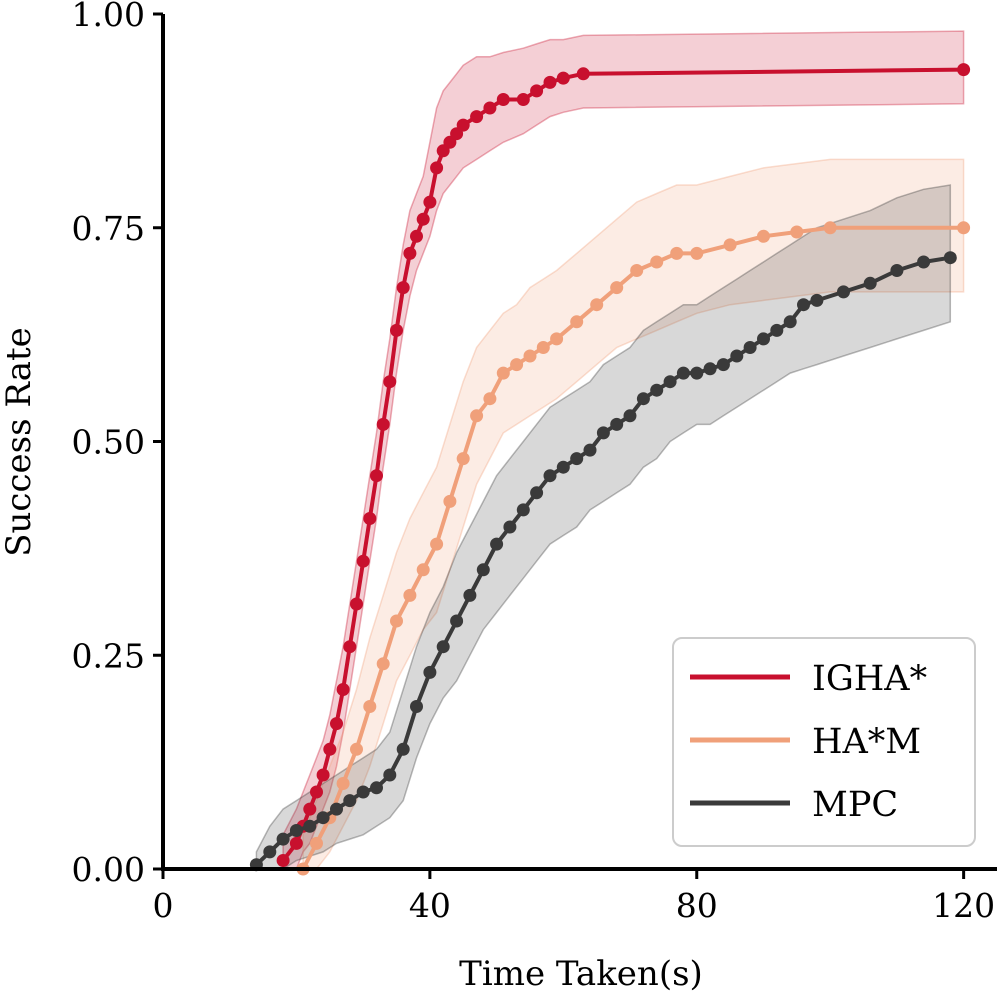 The width and height of the screenshot is (998, 995). I want to click on y-ticks: 0.00 0.25 0.50 0.75 1.00, so click(117, 444).